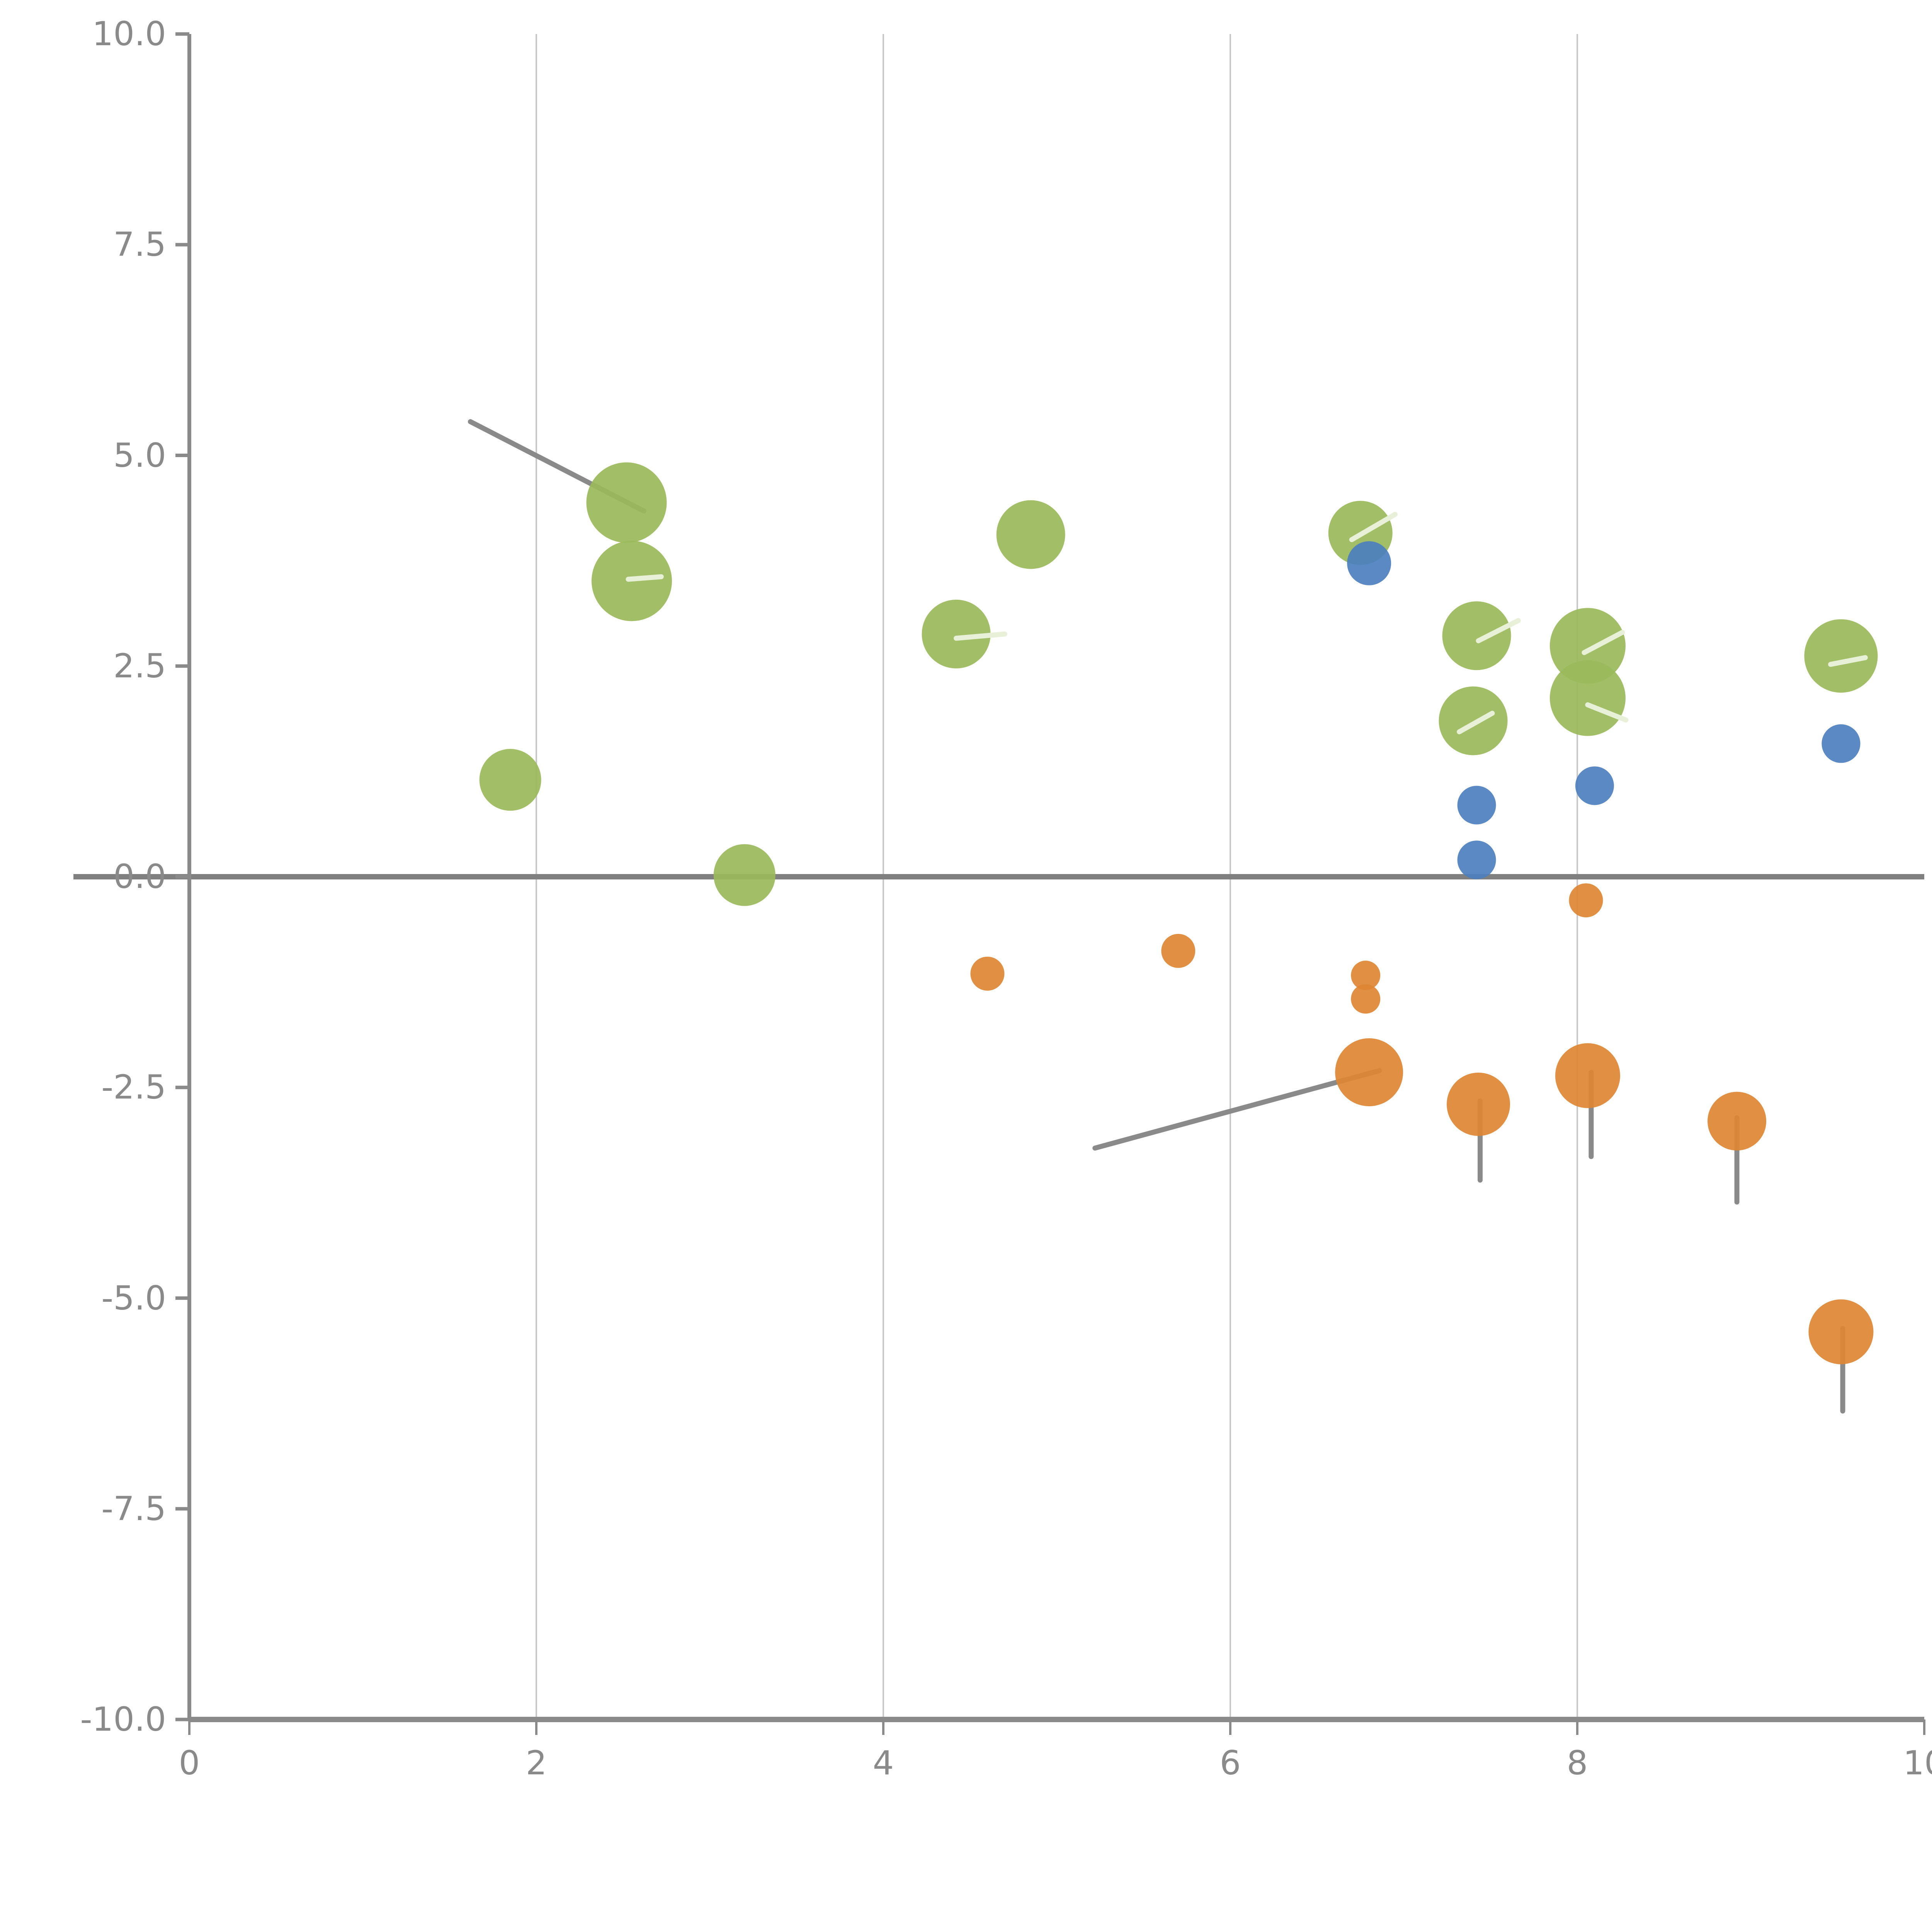 The image size is (1932, 1932). Describe the element at coordinates (1422, 1123) in the screenshot. I see `series-orange` at that location.